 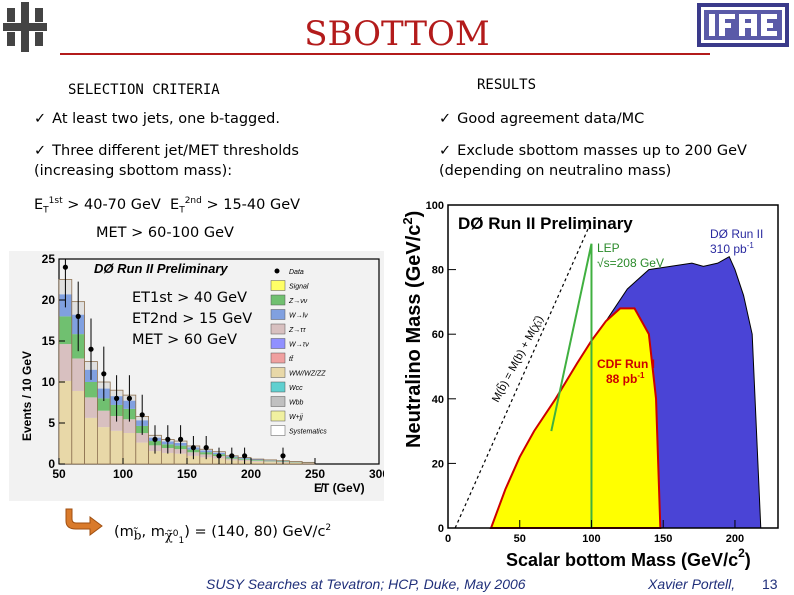 What do you see at coordinates (328, 528) in the screenshot?
I see `best-point-unit-sup: 2` at bounding box center [328, 528].